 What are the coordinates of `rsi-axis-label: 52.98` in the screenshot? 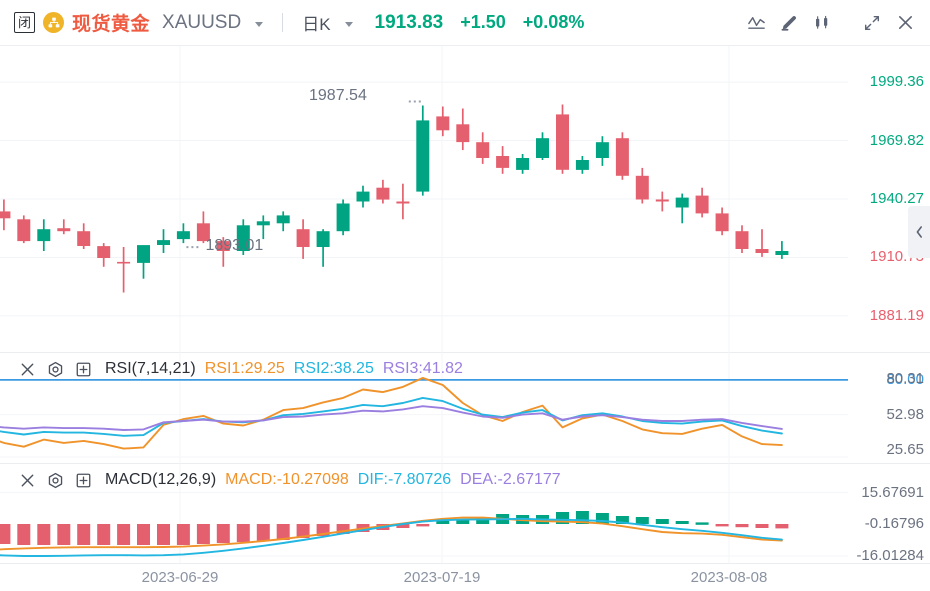 It's located at (905, 414).